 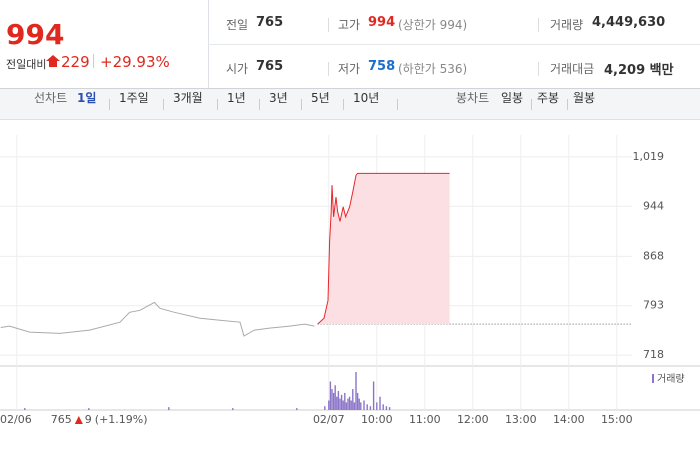 What do you see at coordinates (53, 61) in the screenshot?
I see `up-arrow` at bounding box center [53, 61].